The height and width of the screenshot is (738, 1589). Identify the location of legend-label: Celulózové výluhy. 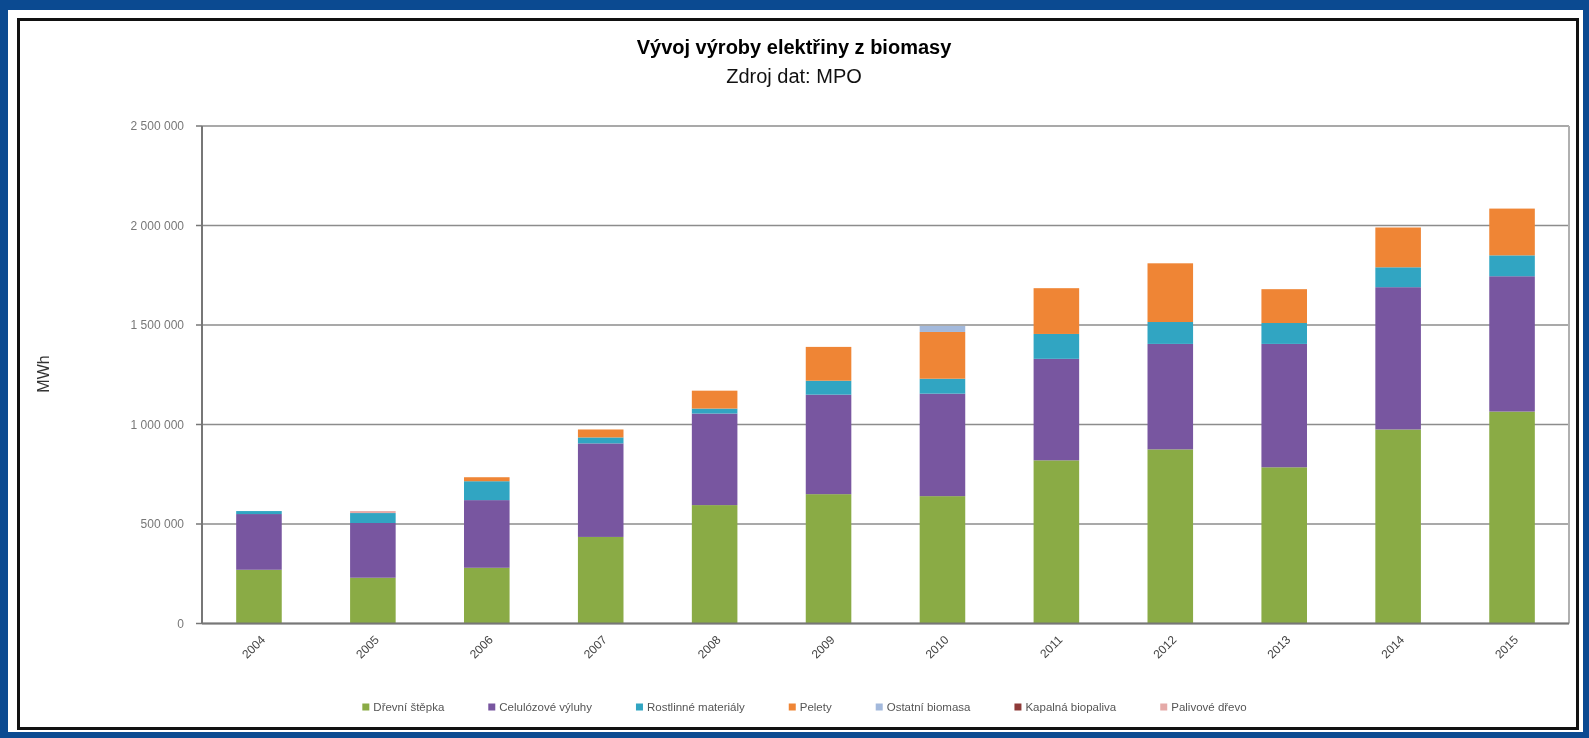
(546, 707).